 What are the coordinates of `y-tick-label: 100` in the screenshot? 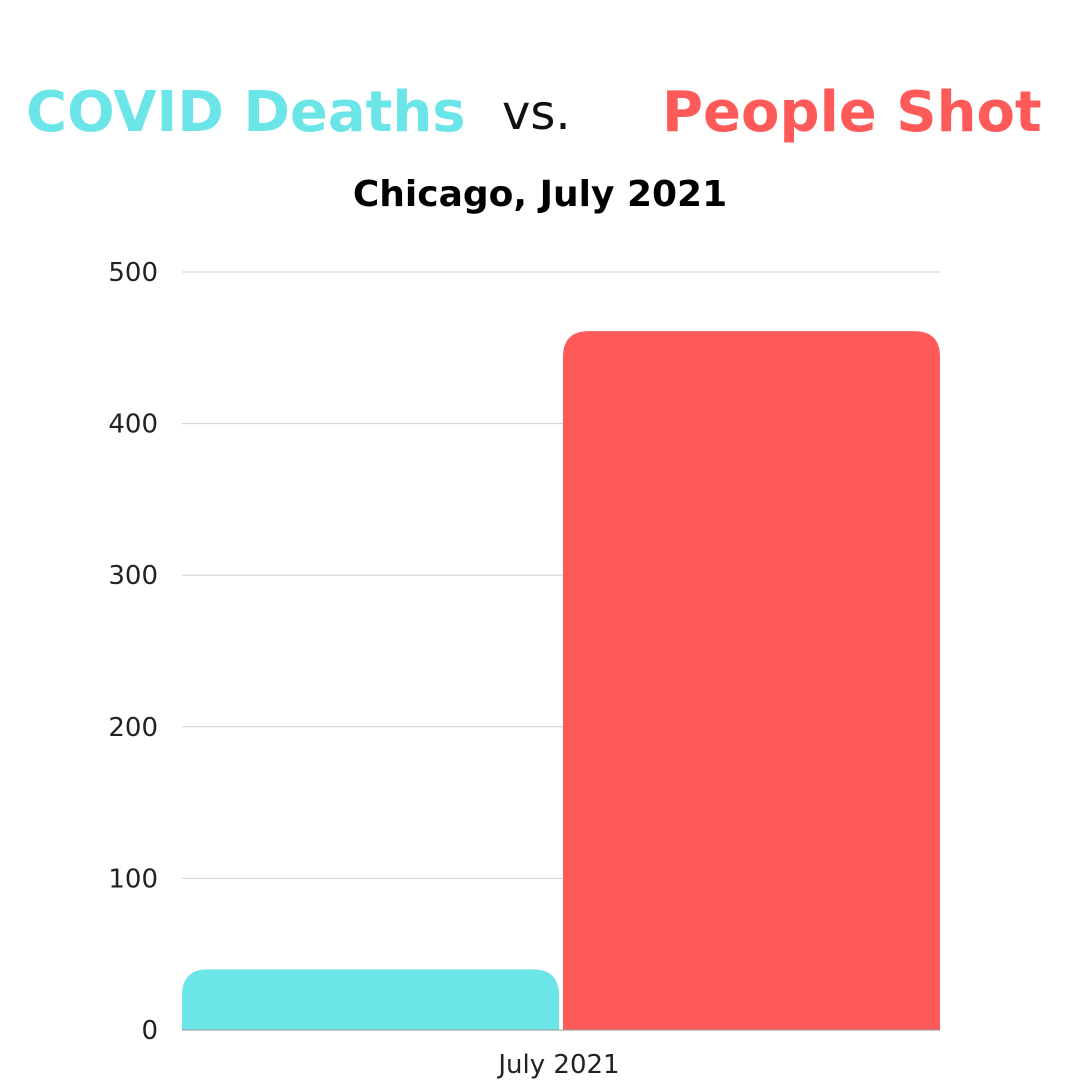 It's located at (133, 879).